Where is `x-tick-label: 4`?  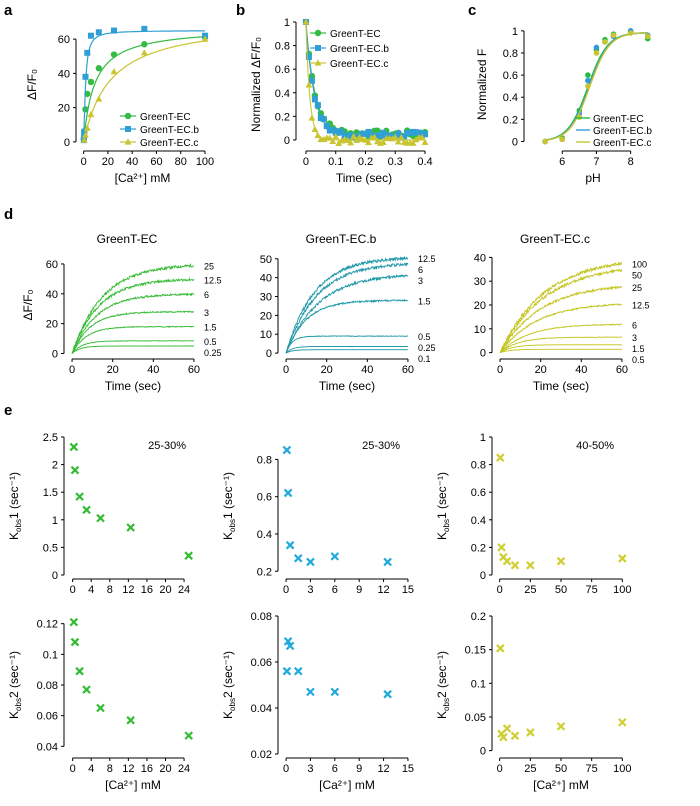 x-tick-label: 4 is located at coordinates (91, 769).